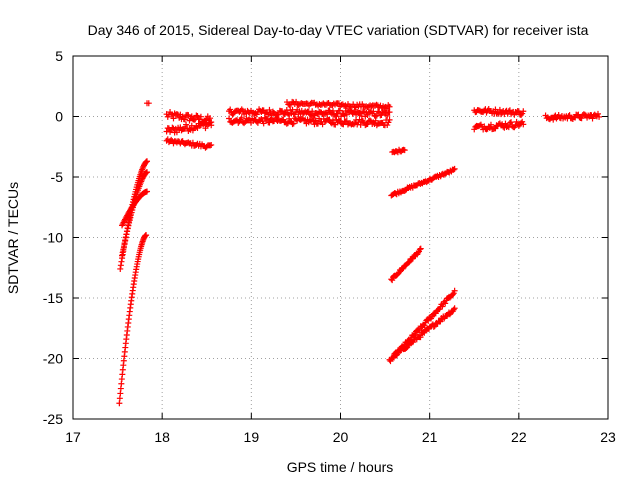 This screenshot has width=640, height=480. What do you see at coordinates (135, 214) in the screenshot?
I see `series-arc-c` at bounding box center [135, 214].